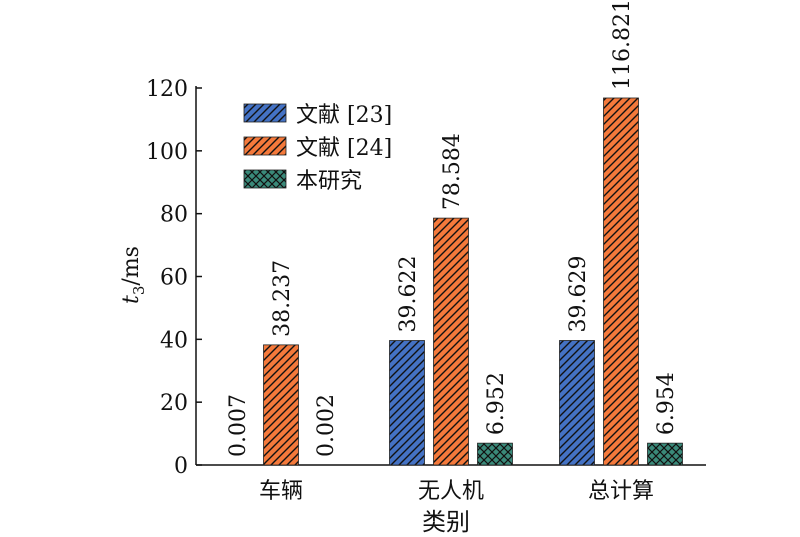 Image resolution: width=800 pixels, height=537 pixels. What do you see at coordinates (167, 152) in the screenshot?
I see `y-tick-label: 100` at bounding box center [167, 152].